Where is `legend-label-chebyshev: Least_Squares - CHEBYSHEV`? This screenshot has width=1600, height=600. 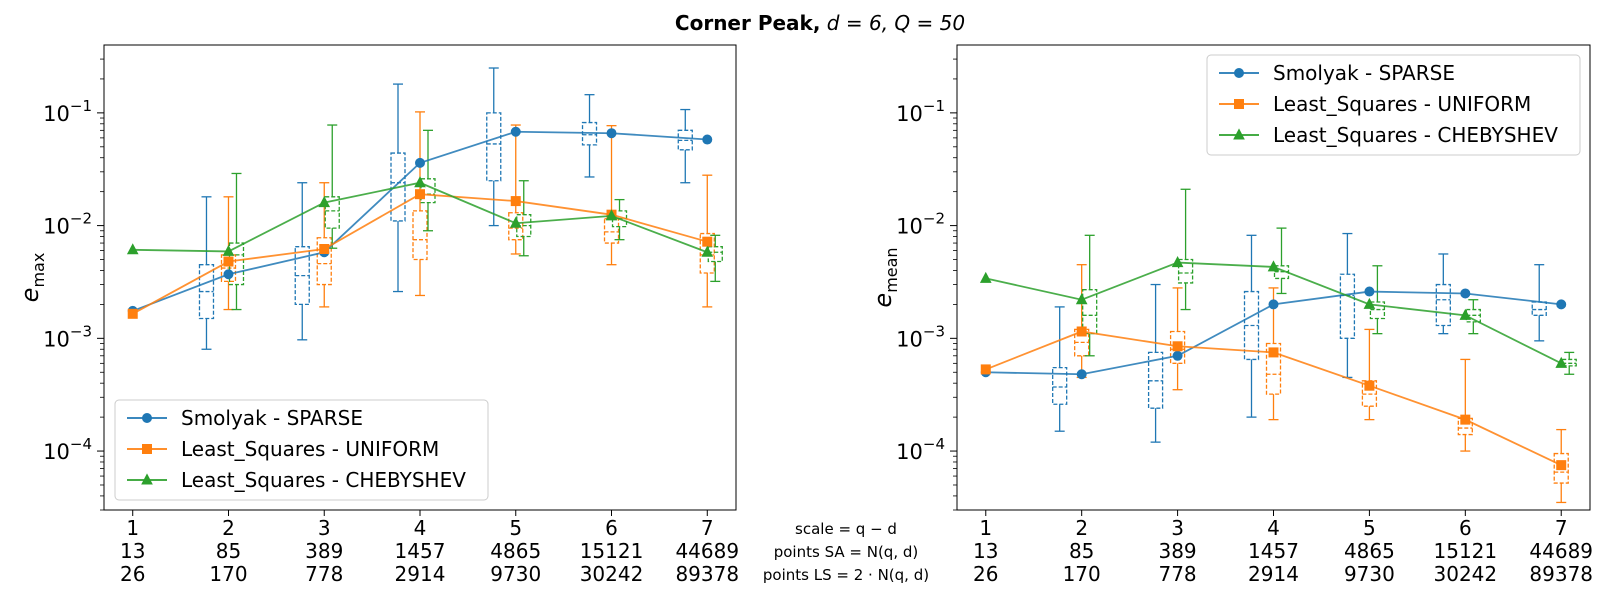 legend-label-chebyshev: Least_Squares - CHEBYSHEV is located at coordinates (1415, 135).